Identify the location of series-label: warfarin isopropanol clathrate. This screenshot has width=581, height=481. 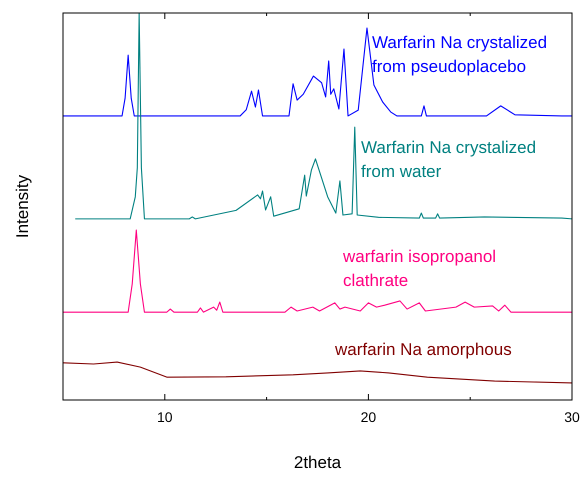
(419, 268).